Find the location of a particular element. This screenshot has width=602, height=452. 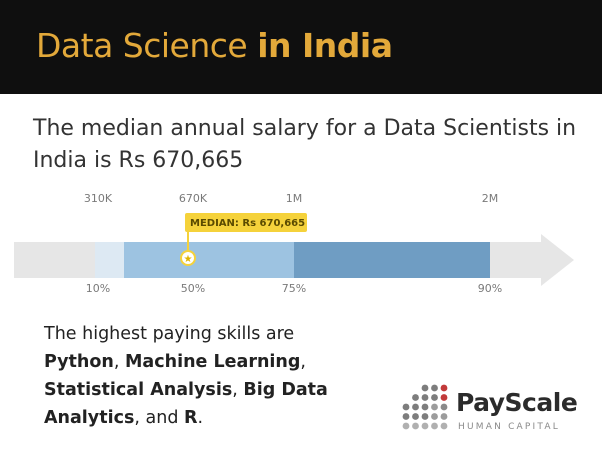

payscale-dots-icon is located at coordinates (425, 407).